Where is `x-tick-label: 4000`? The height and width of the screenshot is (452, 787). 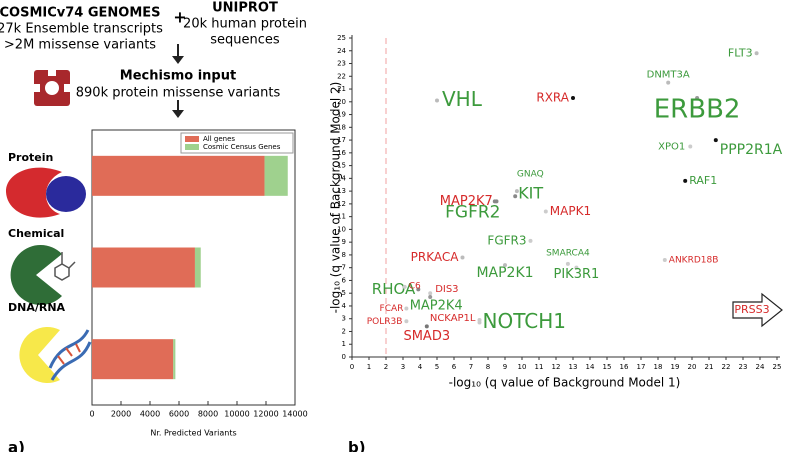
x-tick-label: 4000 is located at coordinates (150, 414).